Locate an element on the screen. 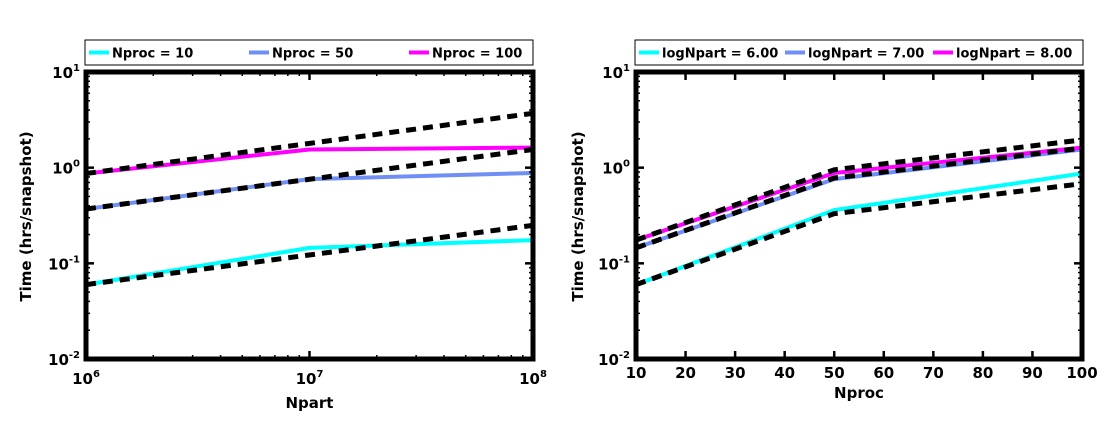 Image resolution: width=1118 pixels, height=430 pixels. x-tick-label: 106 is located at coordinates (86, 378).